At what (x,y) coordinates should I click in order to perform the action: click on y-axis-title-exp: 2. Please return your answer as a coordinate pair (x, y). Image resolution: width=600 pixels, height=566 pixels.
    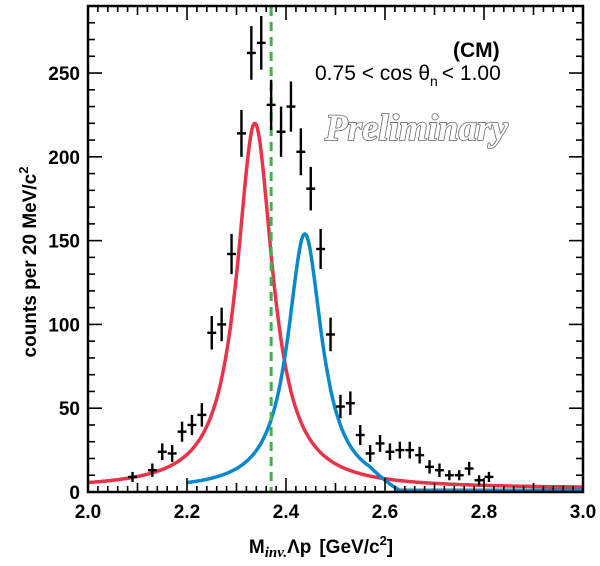
    Looking at the image, I should click on (23, 170).